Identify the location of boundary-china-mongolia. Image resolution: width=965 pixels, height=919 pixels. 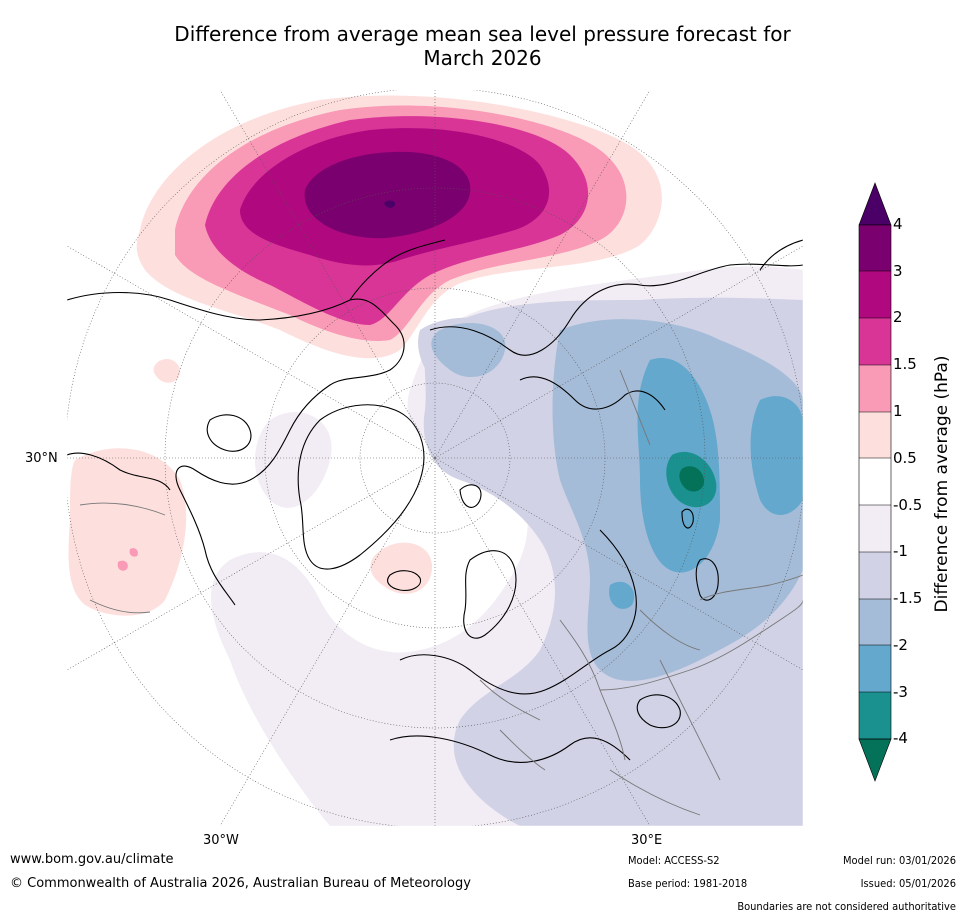
(751, 587).